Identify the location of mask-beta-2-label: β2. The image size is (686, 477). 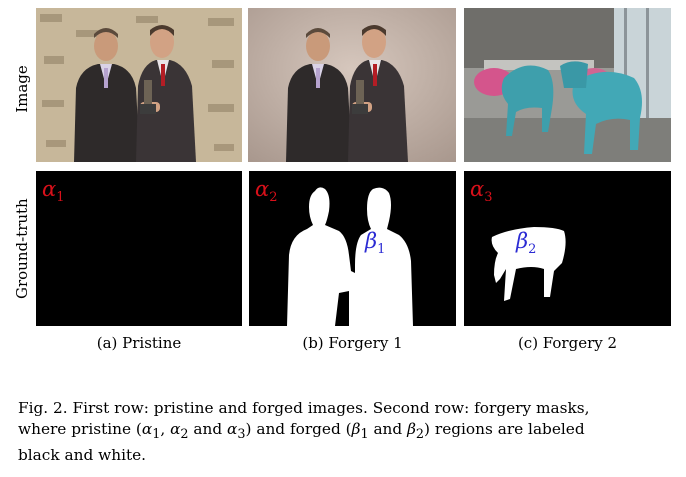
(526, 243).